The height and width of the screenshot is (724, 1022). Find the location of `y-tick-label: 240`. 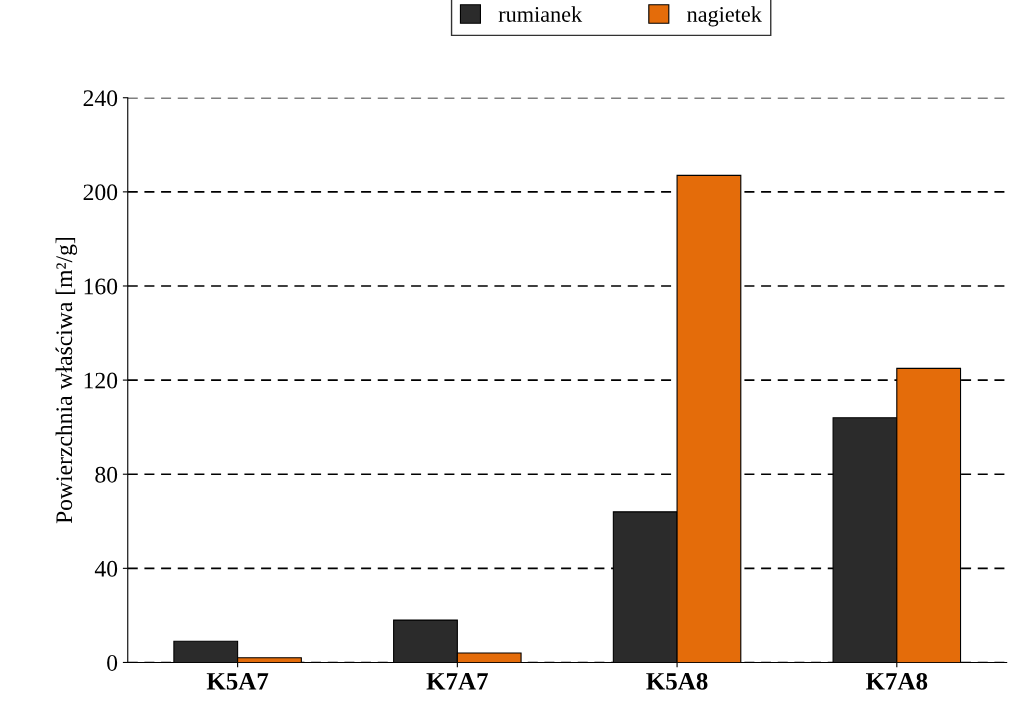

y-tick-label: 240 is located at coordinates (100, 98).